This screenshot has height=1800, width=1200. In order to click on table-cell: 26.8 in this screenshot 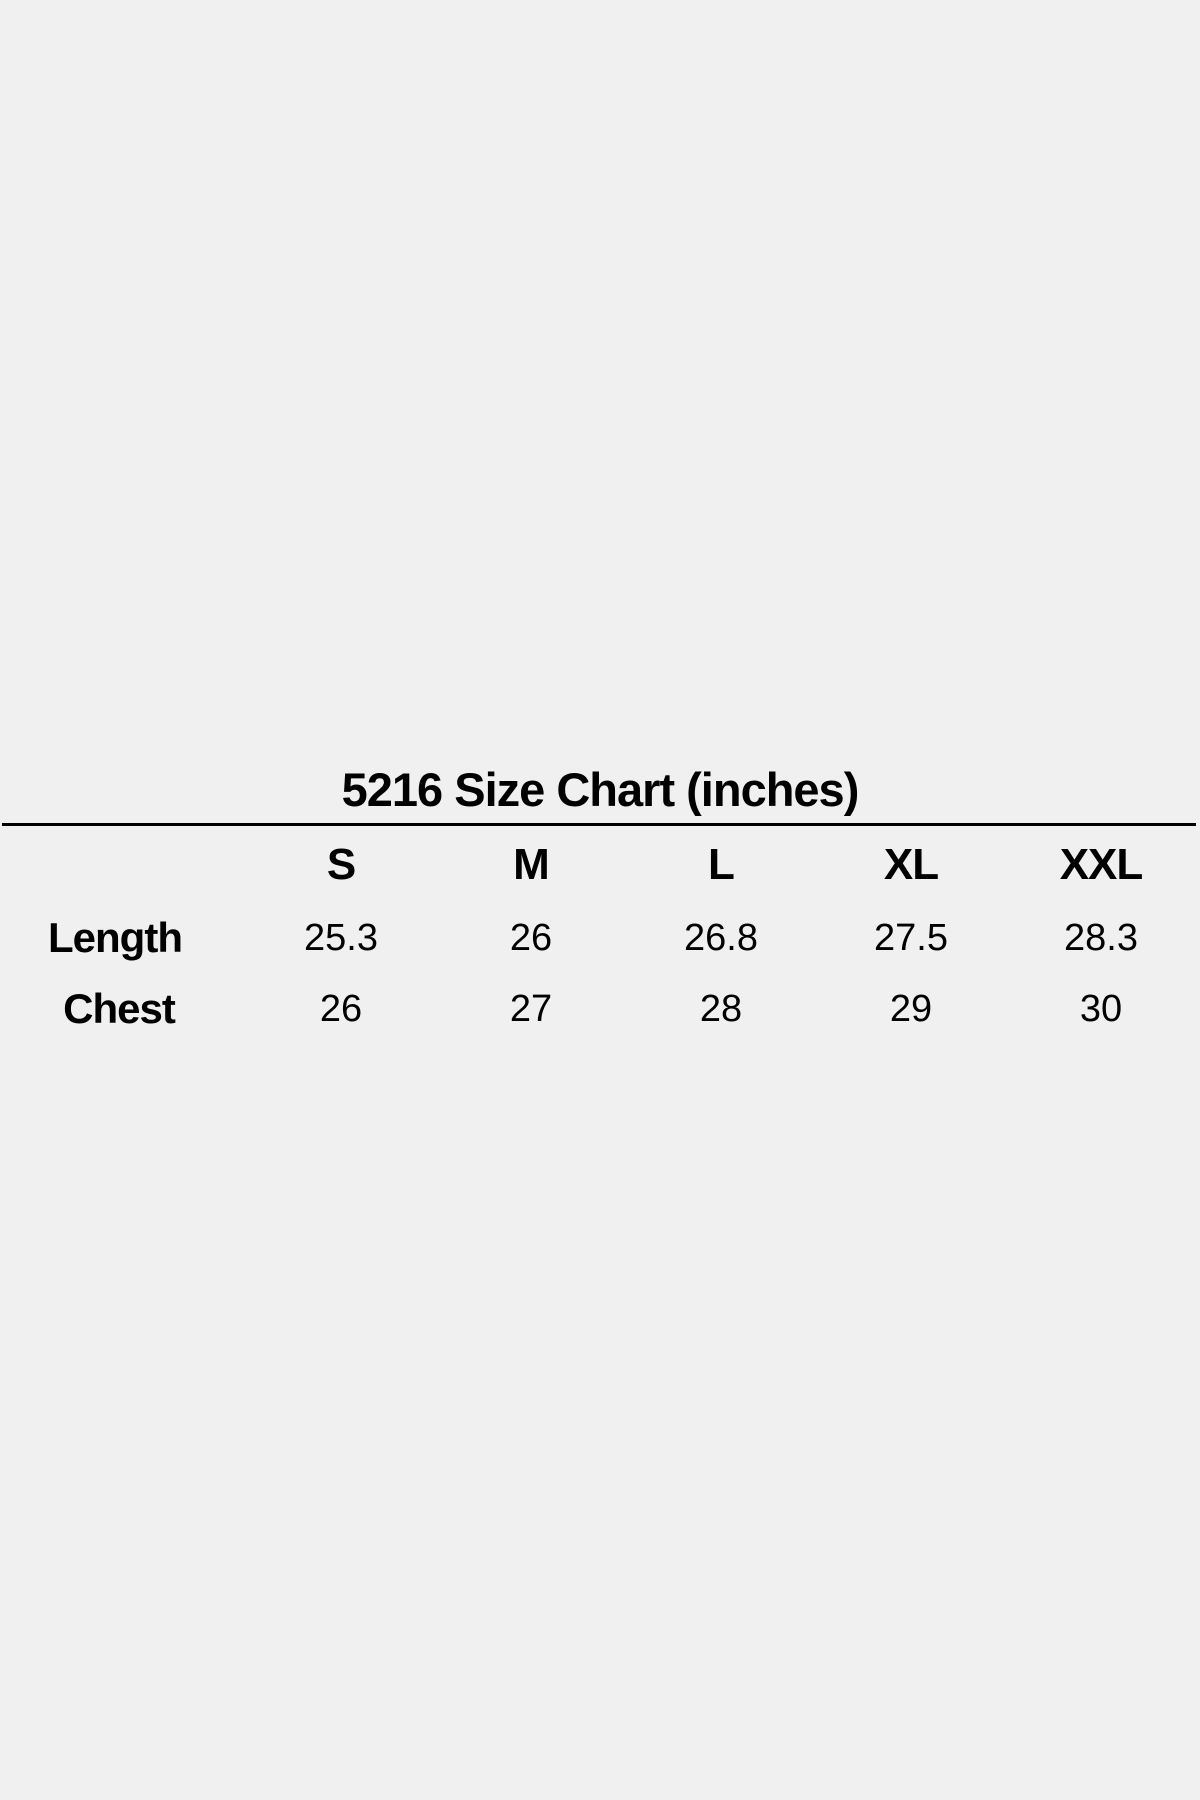, I will do `click(721, 938)`.